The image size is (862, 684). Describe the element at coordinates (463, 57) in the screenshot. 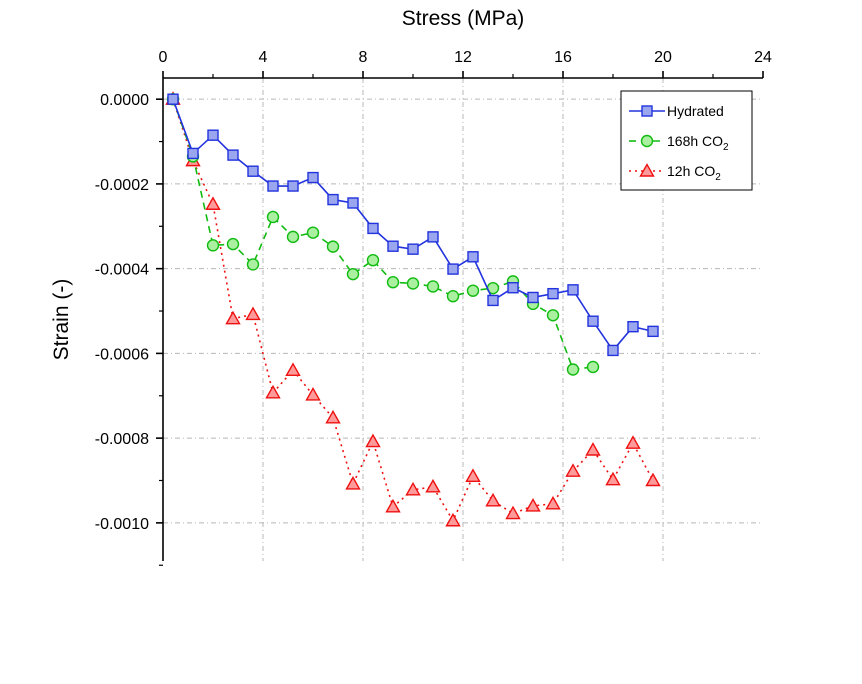

I see `x-tick-label: 12` at that location.